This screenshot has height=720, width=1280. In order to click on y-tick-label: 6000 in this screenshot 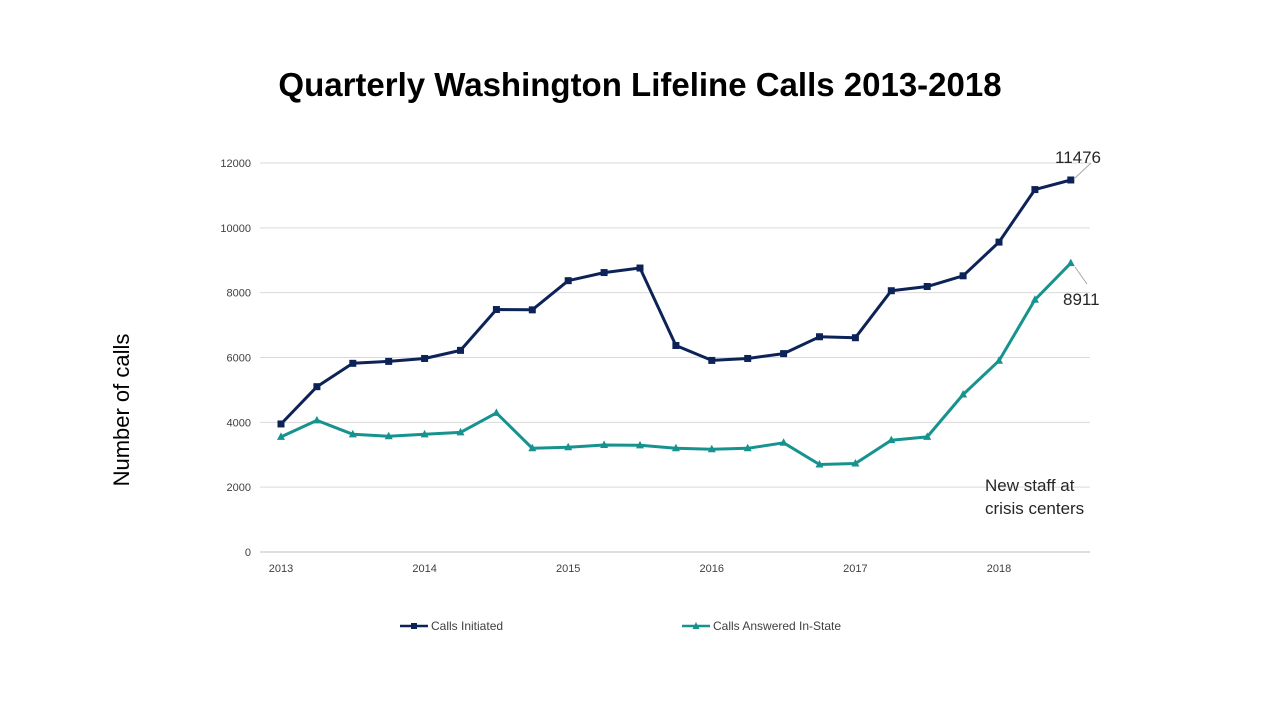, I will do `click(239, 359)`.